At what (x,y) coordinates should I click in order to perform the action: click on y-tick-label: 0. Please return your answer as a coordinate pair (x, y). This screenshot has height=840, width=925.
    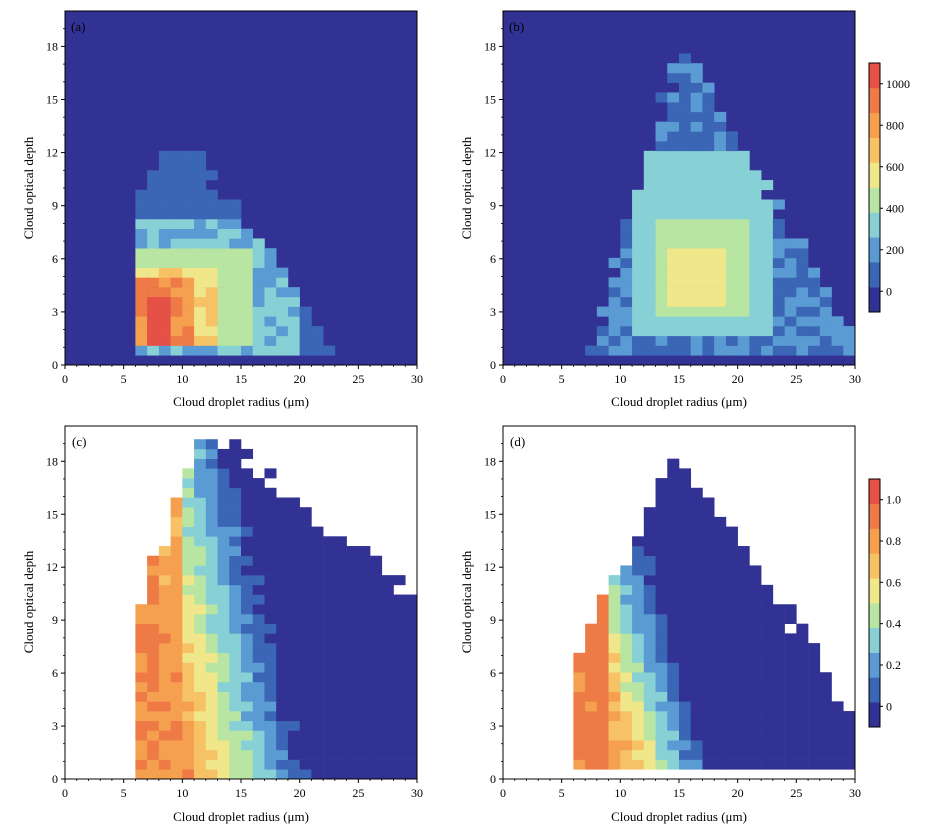
    Looking at the image, I should click on (493, 779).